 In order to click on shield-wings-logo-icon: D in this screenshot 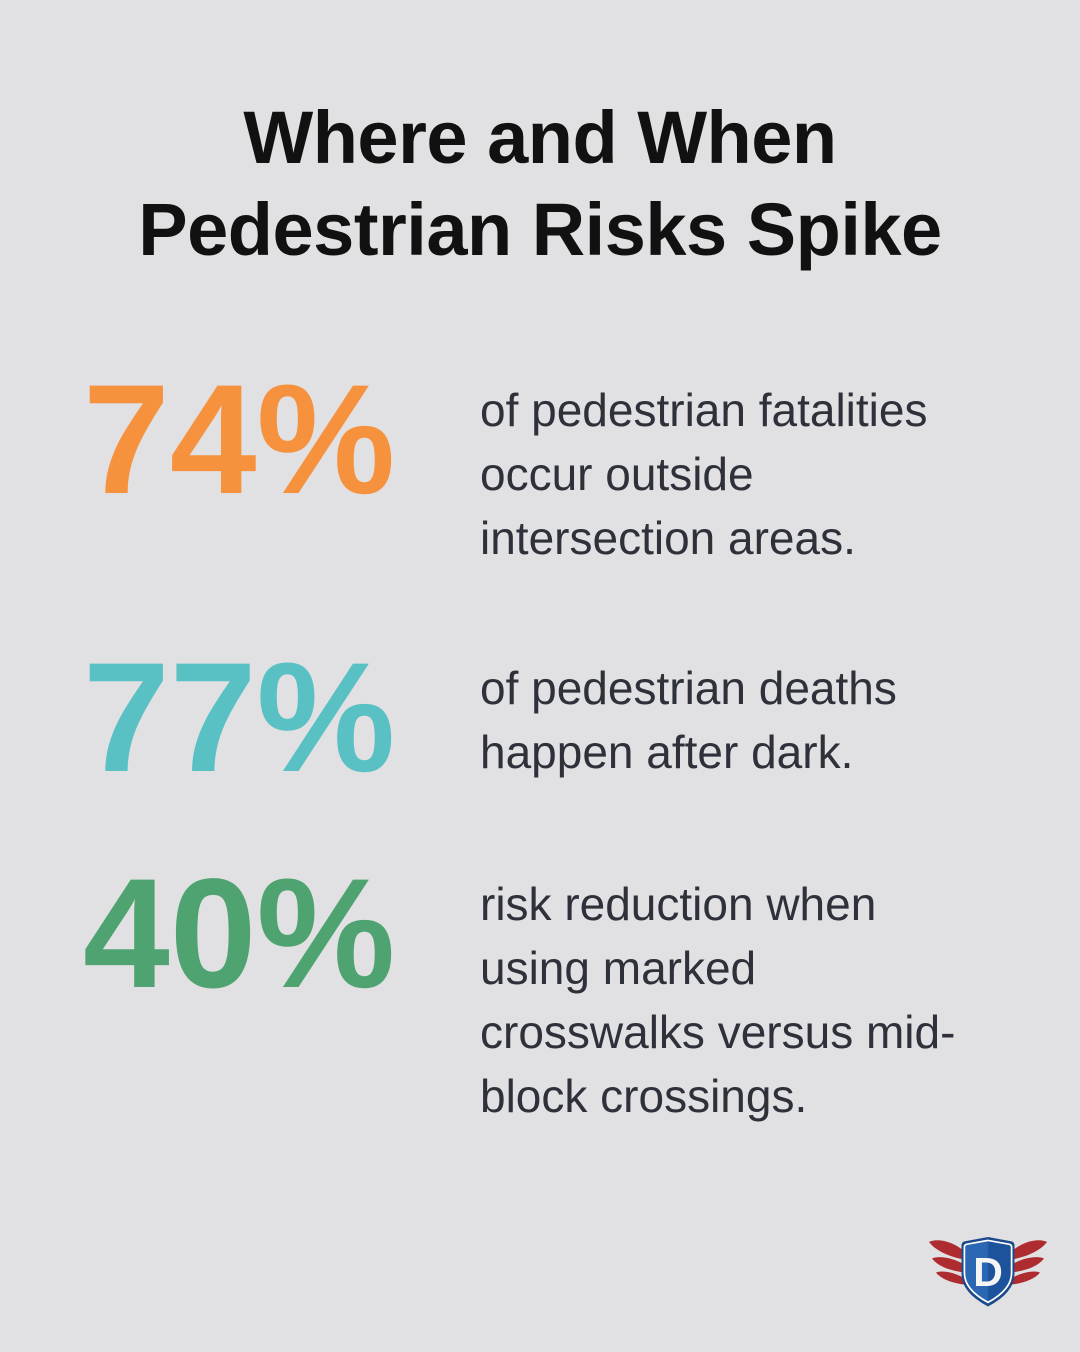, I will do `click(988, 1272)`.